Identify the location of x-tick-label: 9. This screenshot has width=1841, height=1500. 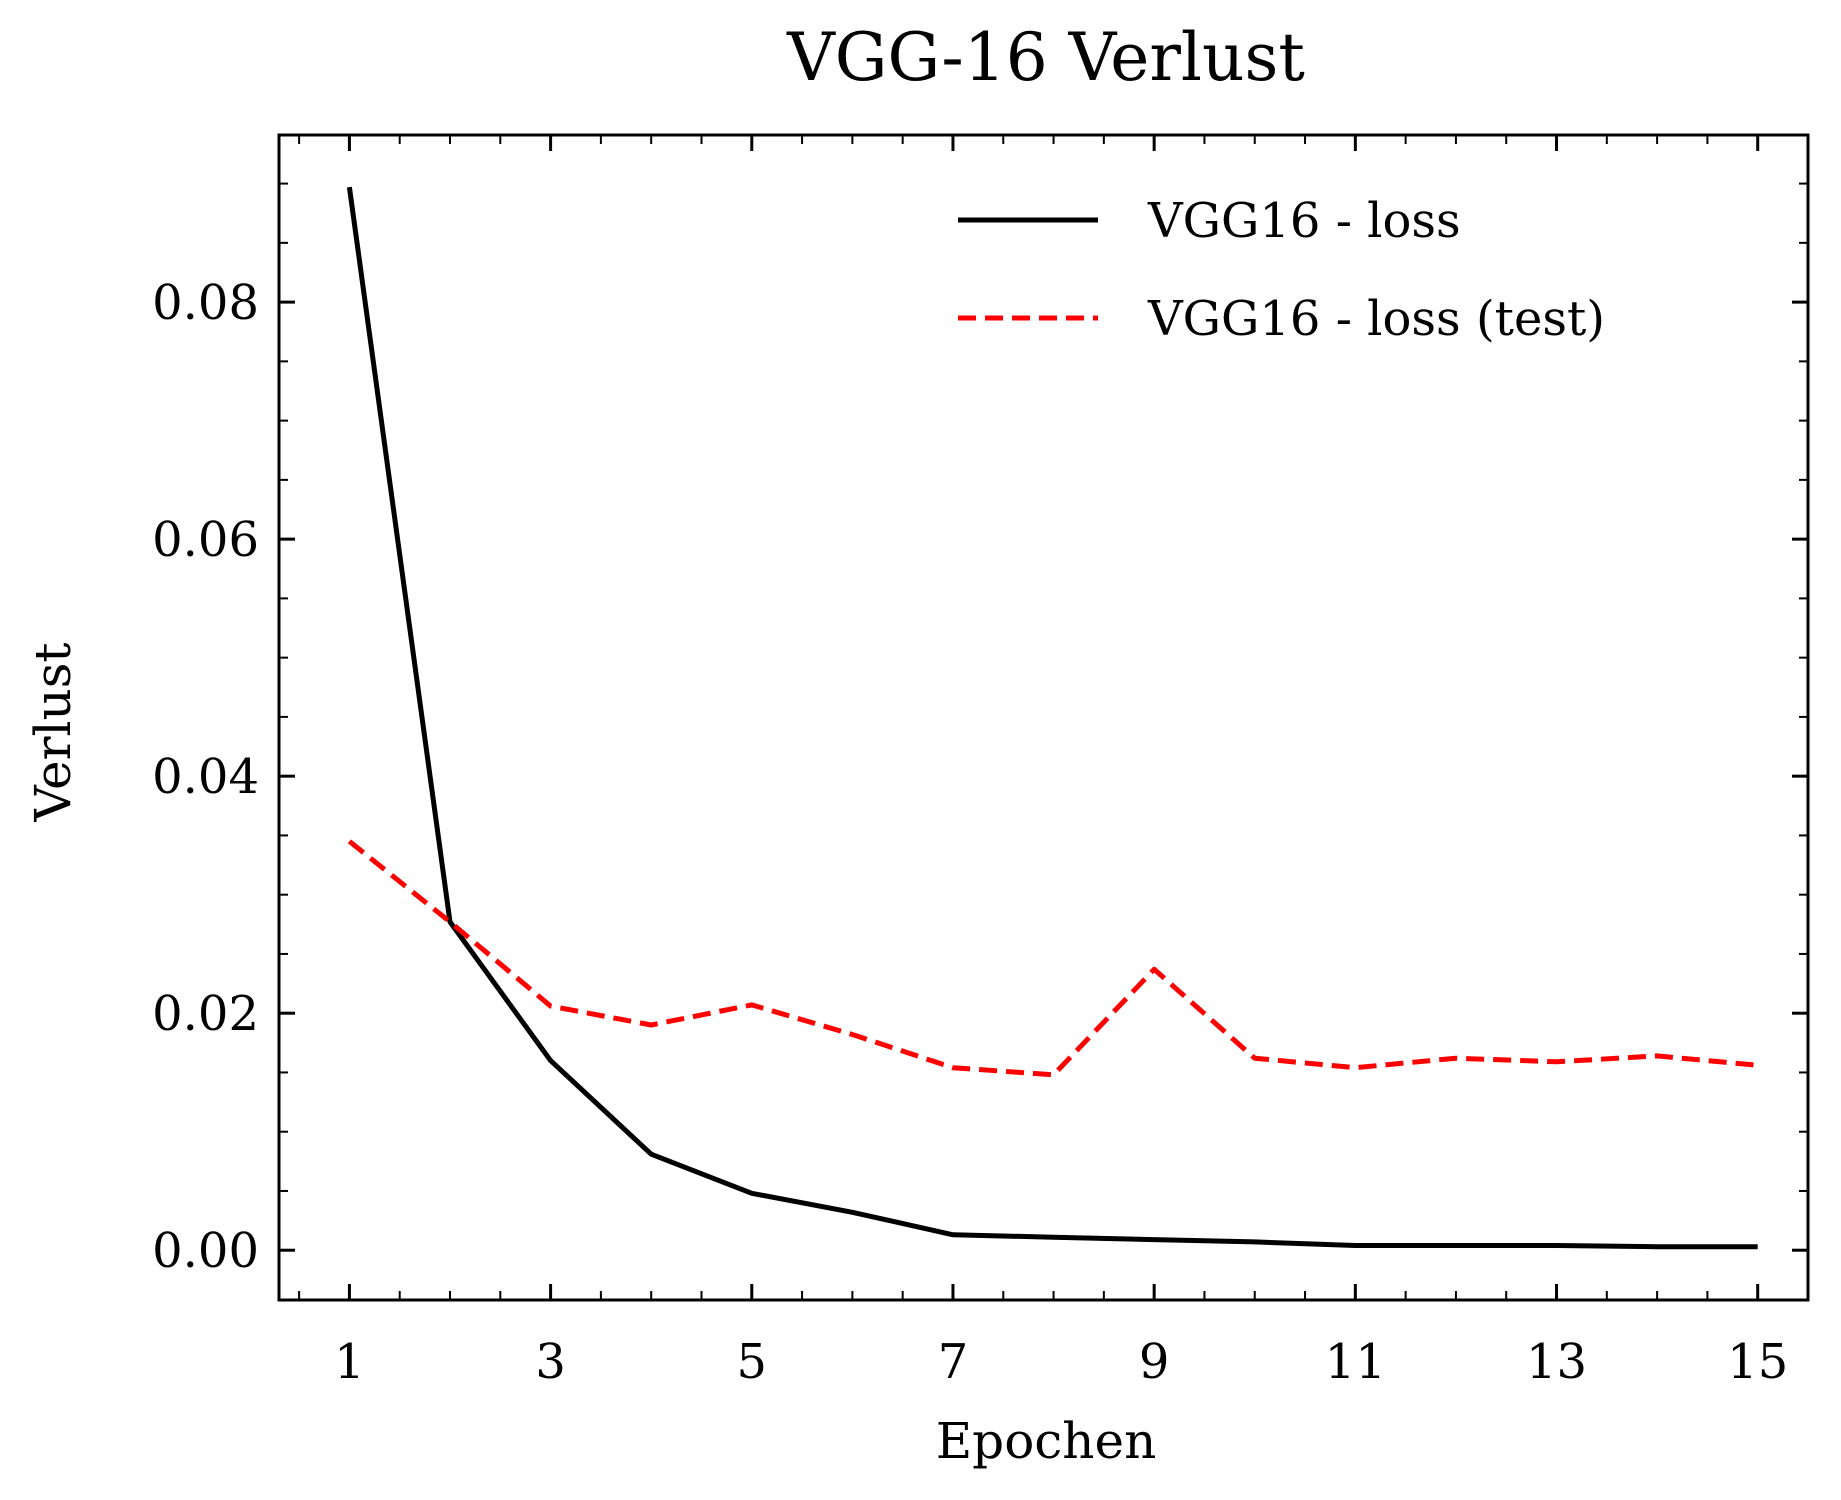
(1154, 1362).